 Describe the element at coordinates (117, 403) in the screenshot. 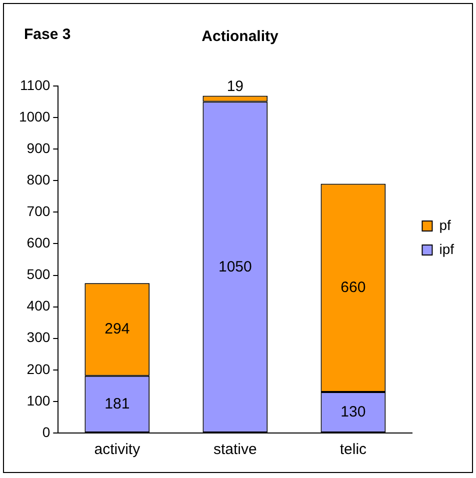

I see `data-label: 181` at that location.